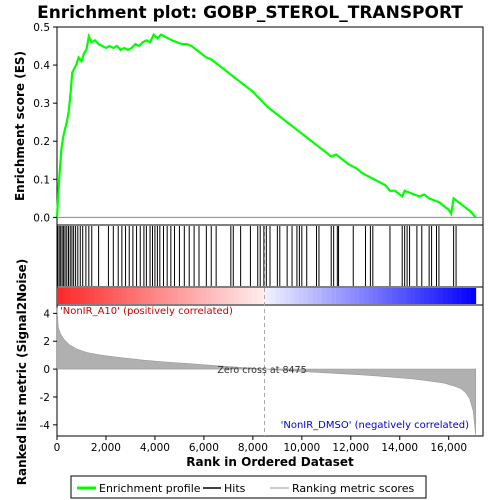 This screenshot has width=500, height=500. Describe the element at coordinates (20, 126) in the screenshot. I see `es-axis-label: Enrichment score (ES)` at that location.